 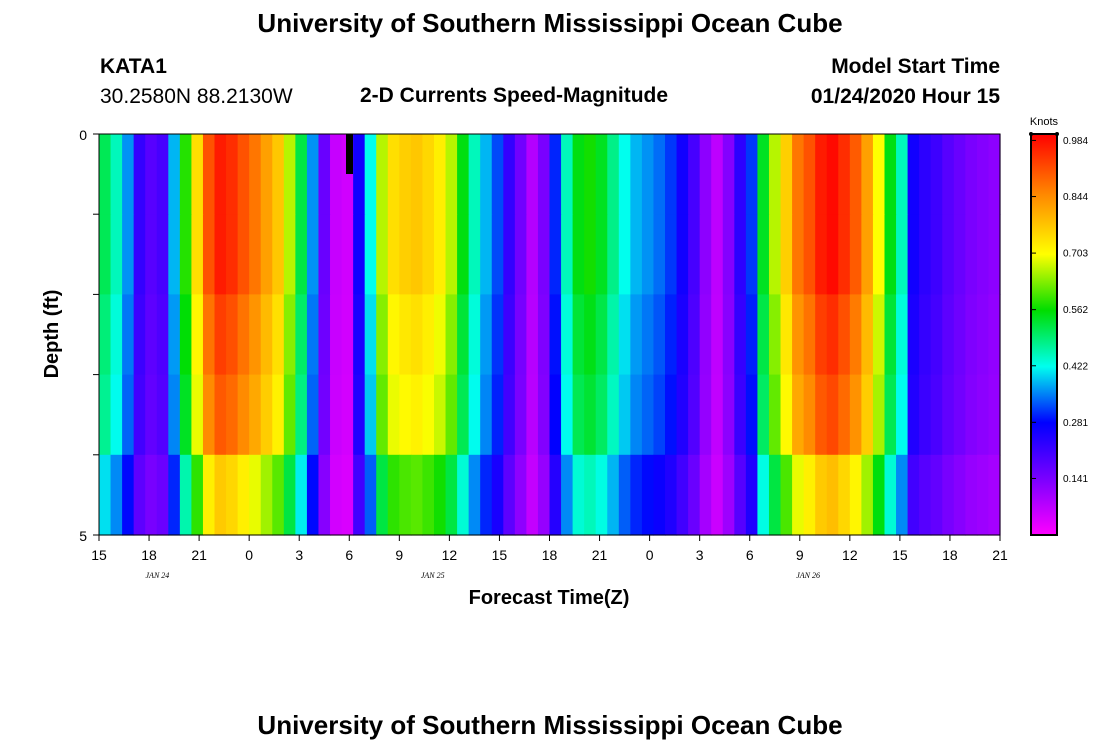 I want to click on x-tick-label: 21, so click(x=1000, y=555).